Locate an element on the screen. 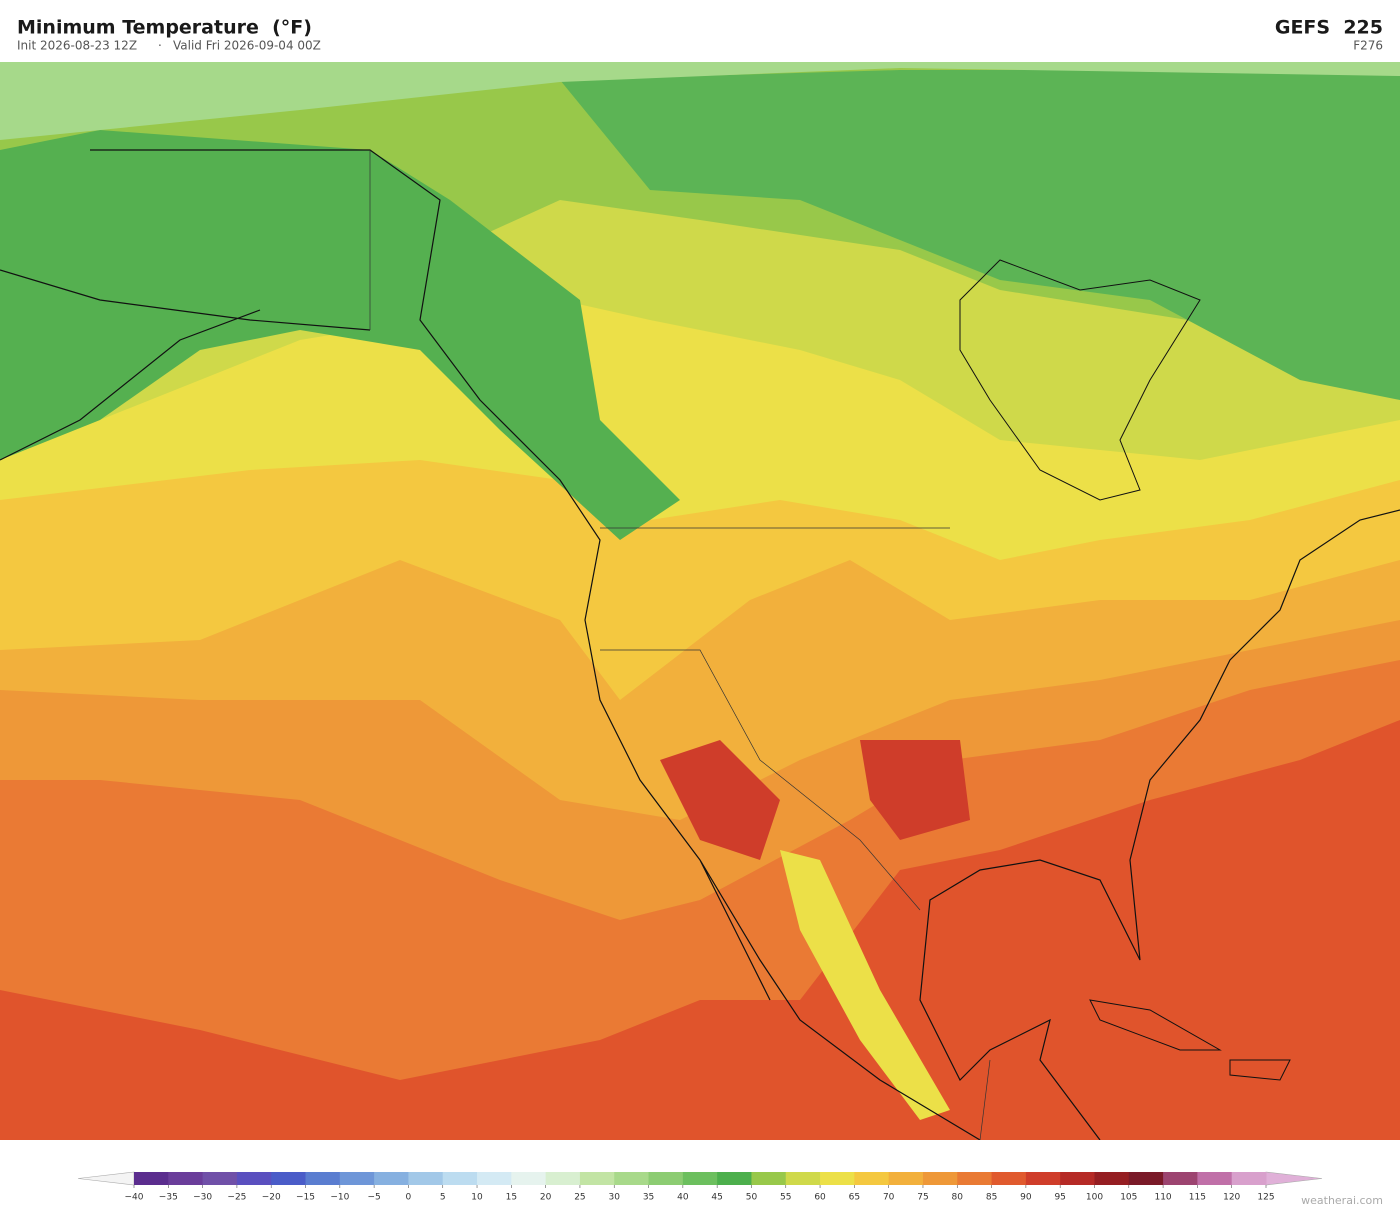 This screenshot has width=1400, height=1215. tick-label: 85 is located at coordinates (991, 1198).